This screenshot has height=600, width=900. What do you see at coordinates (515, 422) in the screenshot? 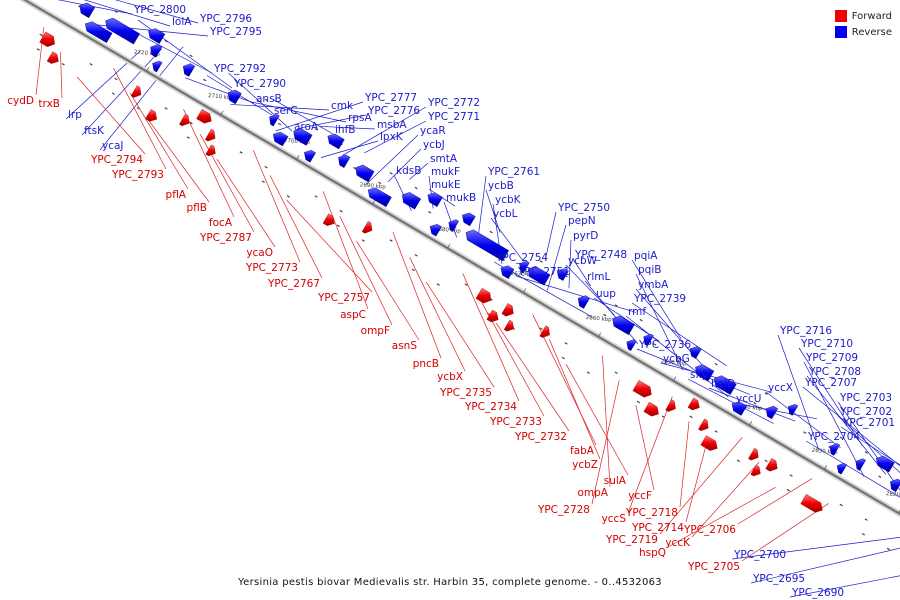
I see `gene-label: YPC_2733` at bounding box center [515, 422].